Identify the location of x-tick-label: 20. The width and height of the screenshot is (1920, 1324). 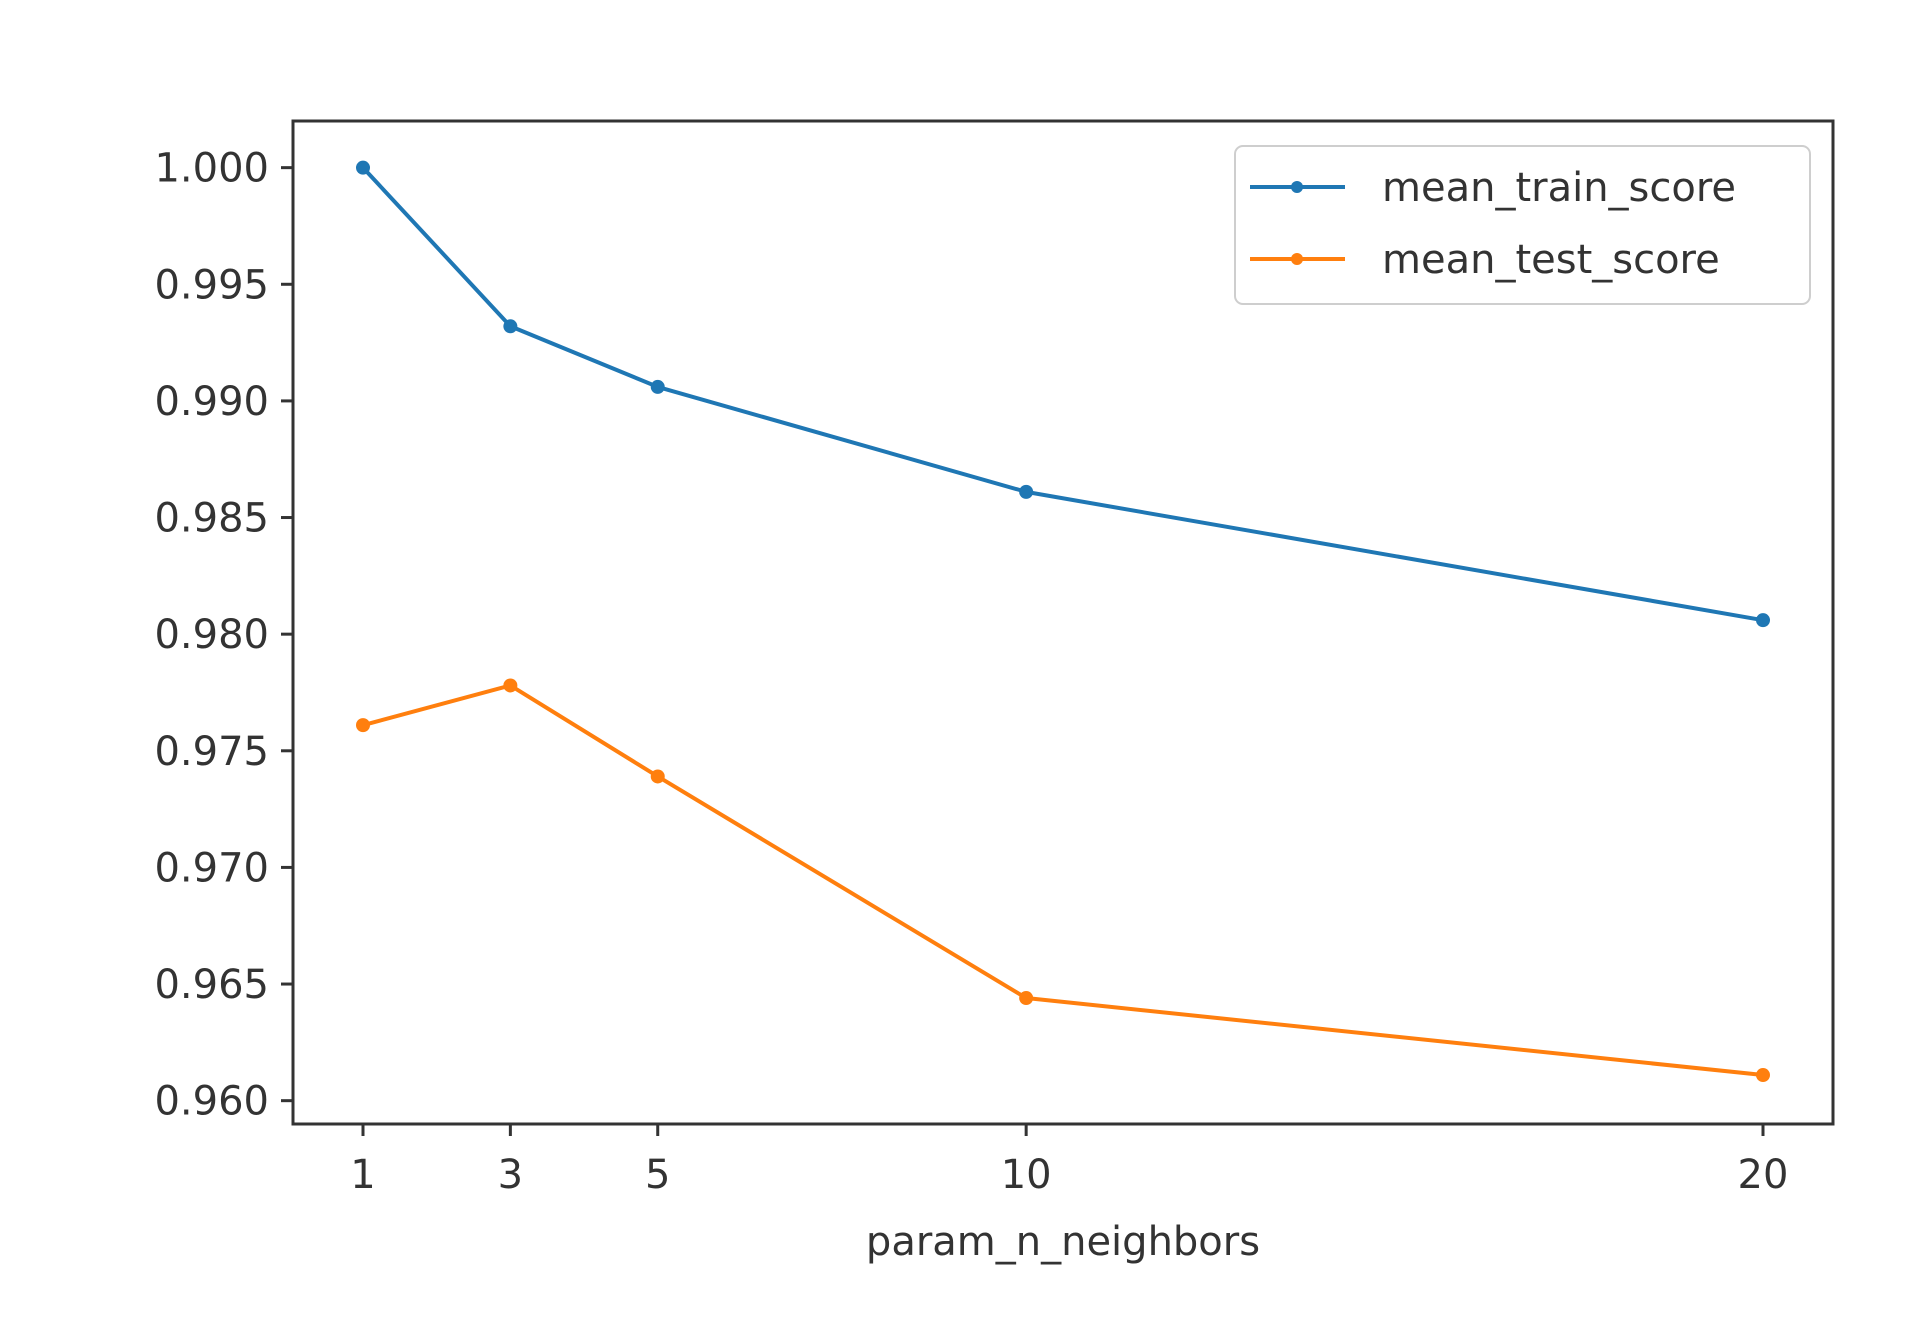
(1763, 1175).